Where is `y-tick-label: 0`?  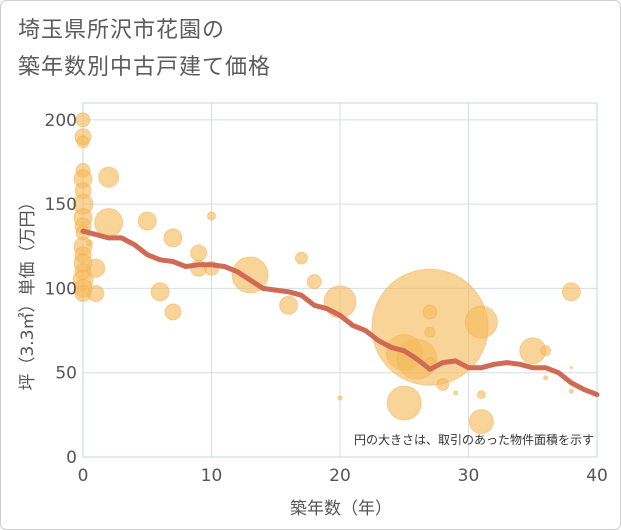 y-tick-label: 0 is located at coordinates (71, 458).